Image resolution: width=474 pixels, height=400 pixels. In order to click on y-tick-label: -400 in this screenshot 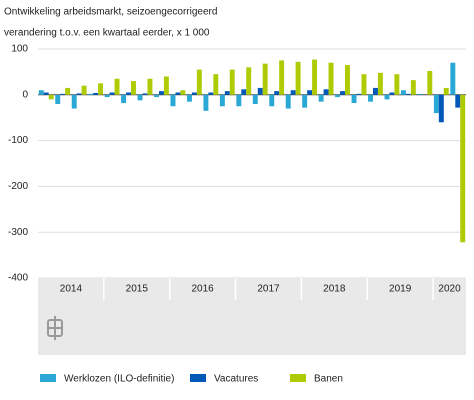, I will do `click(18, 278)`.